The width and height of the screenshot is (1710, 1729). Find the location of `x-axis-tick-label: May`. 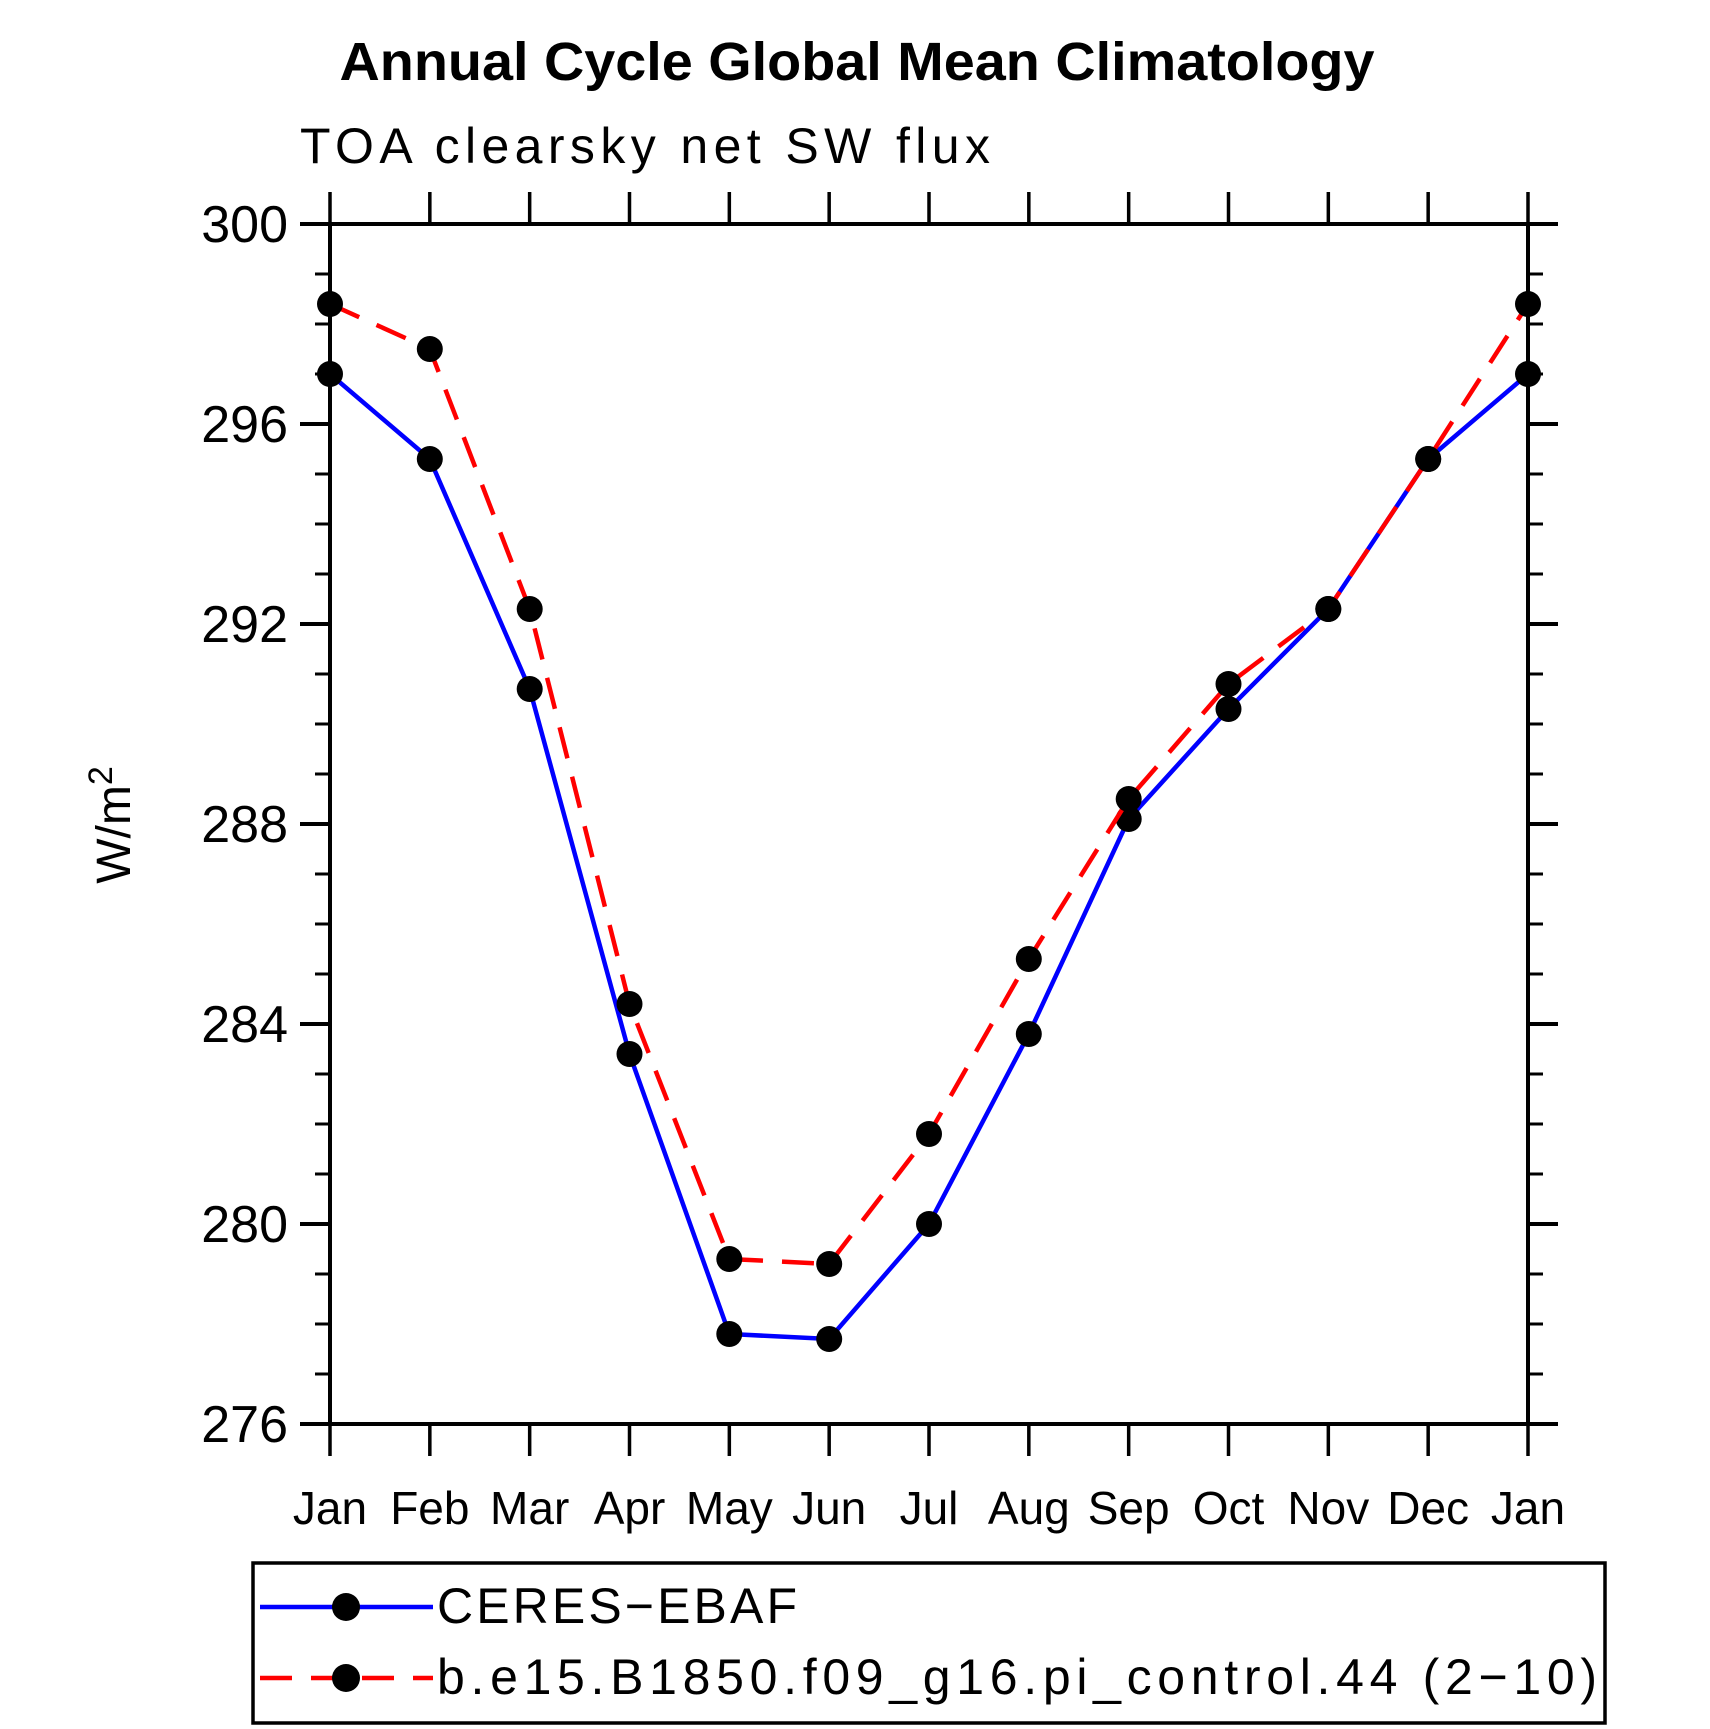

x-axis-tick-label: May is located at coordinates (729, 1508).